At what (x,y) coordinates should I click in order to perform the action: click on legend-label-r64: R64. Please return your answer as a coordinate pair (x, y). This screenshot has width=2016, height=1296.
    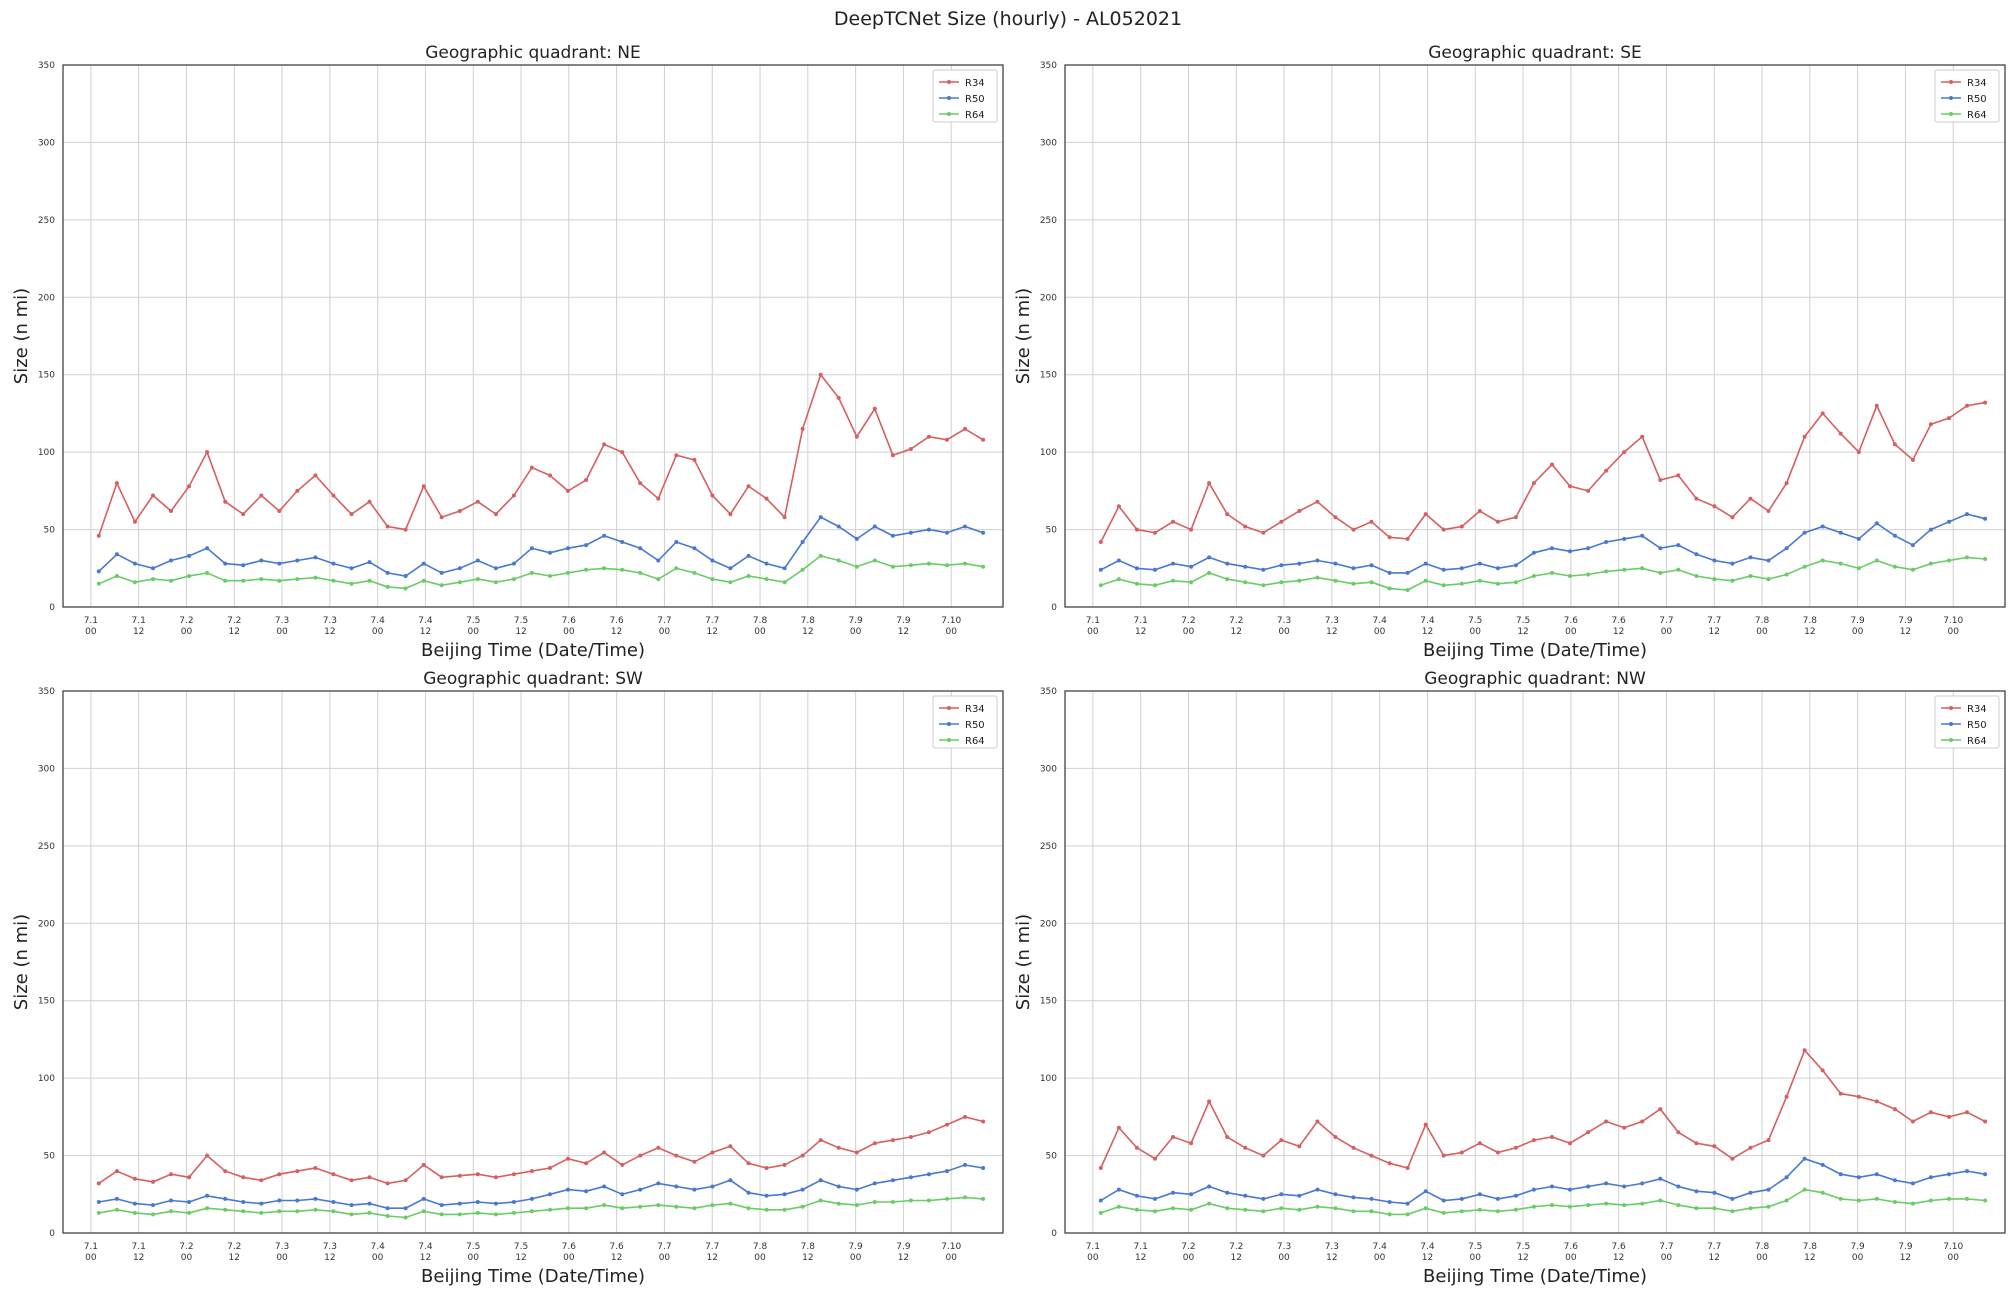
    Looking at the image, I should click on (1977, 115).